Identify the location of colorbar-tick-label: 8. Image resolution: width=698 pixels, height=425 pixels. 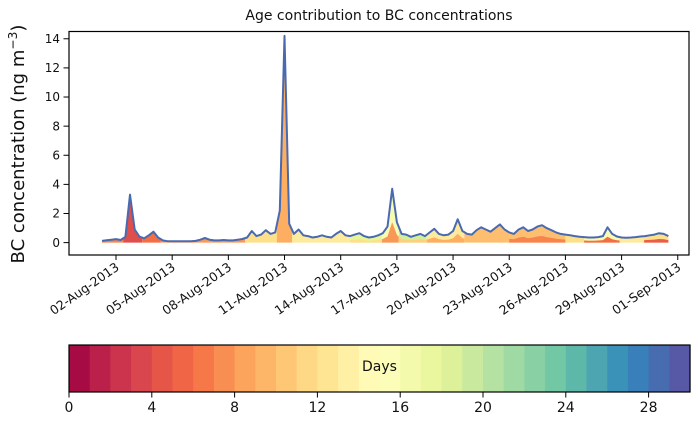
(234, 408).